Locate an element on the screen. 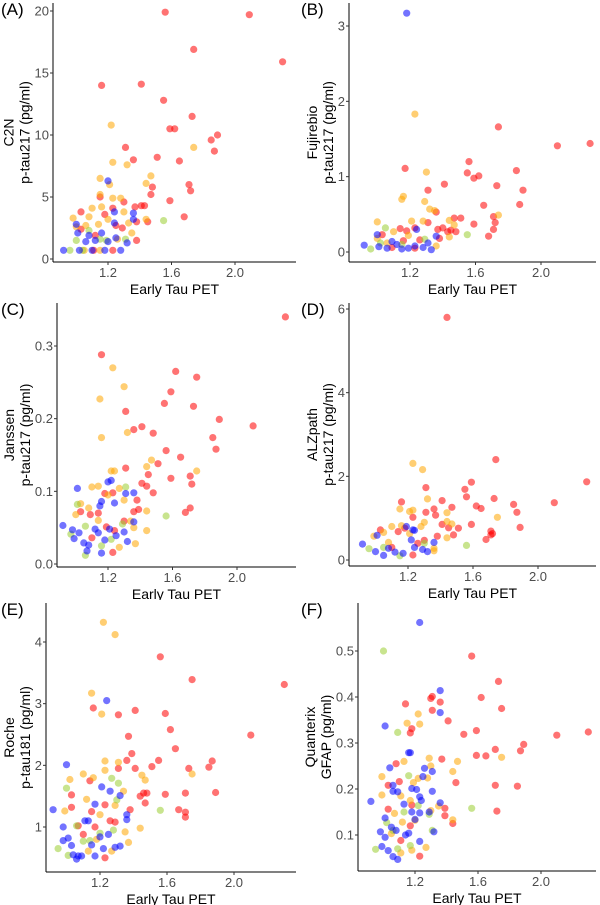 Image resolution: width=600 pixels, height=905 pixels. y-tick-label: 0.3 is located at coordinates (345, 743).